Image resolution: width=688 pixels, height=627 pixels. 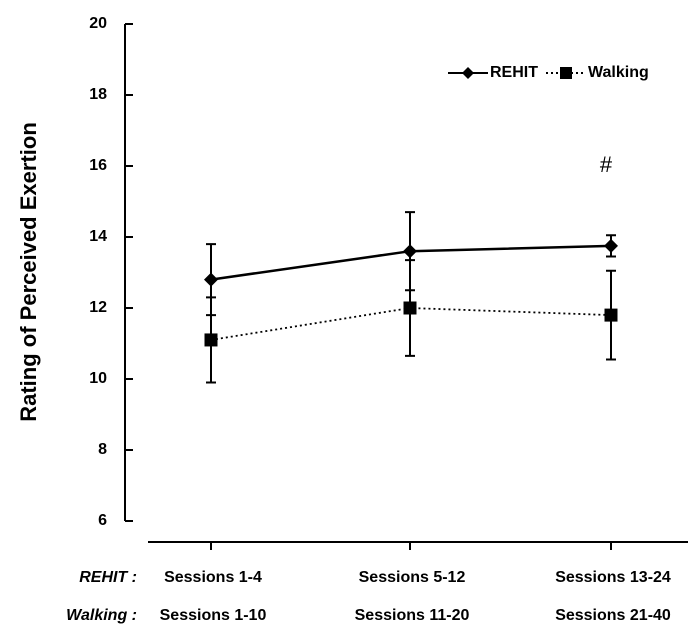 I want to click on x-tick-label: Sessions 21-40, so click(x=613, y=615).